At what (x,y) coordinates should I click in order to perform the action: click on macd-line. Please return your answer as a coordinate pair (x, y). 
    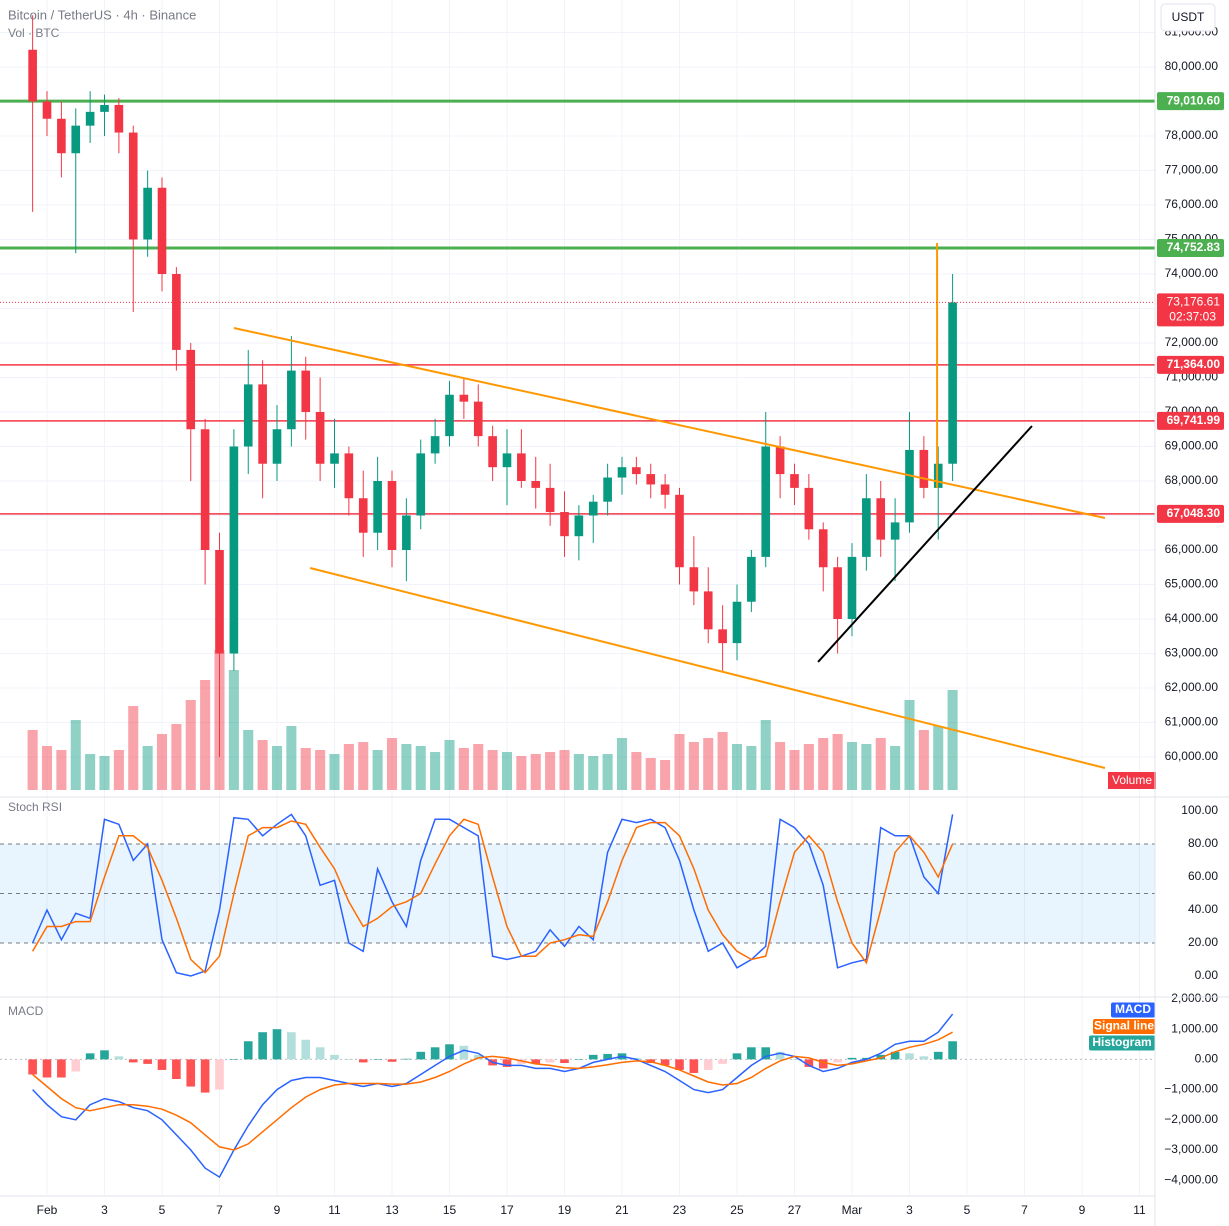
    Looking at the image, I should click on (493, 1096).